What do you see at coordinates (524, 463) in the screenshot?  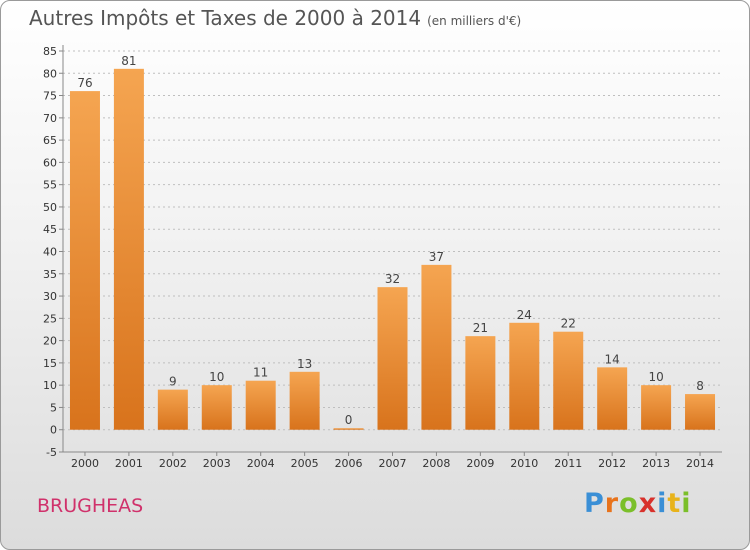 I see `x-tick-label: 2010` at bounding box center [524, 463].